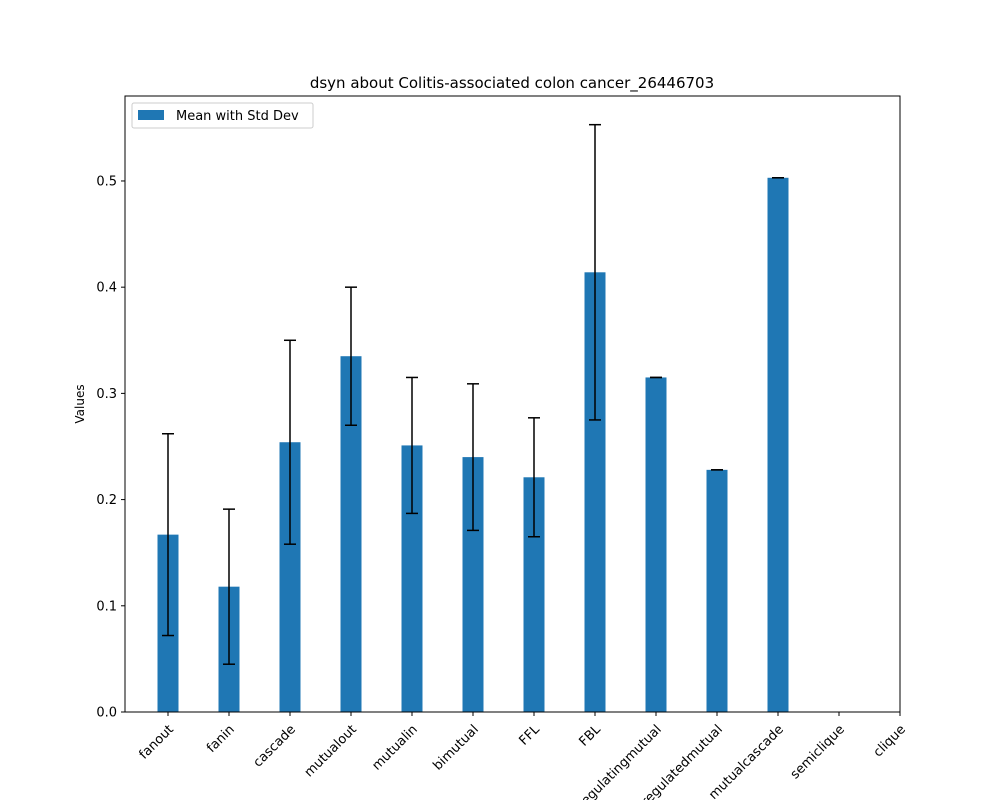  What do you see at coordinates (455, 747) in the screenshot?
I see `x-tick-label: bimutual` at bounding box center [455, 747].